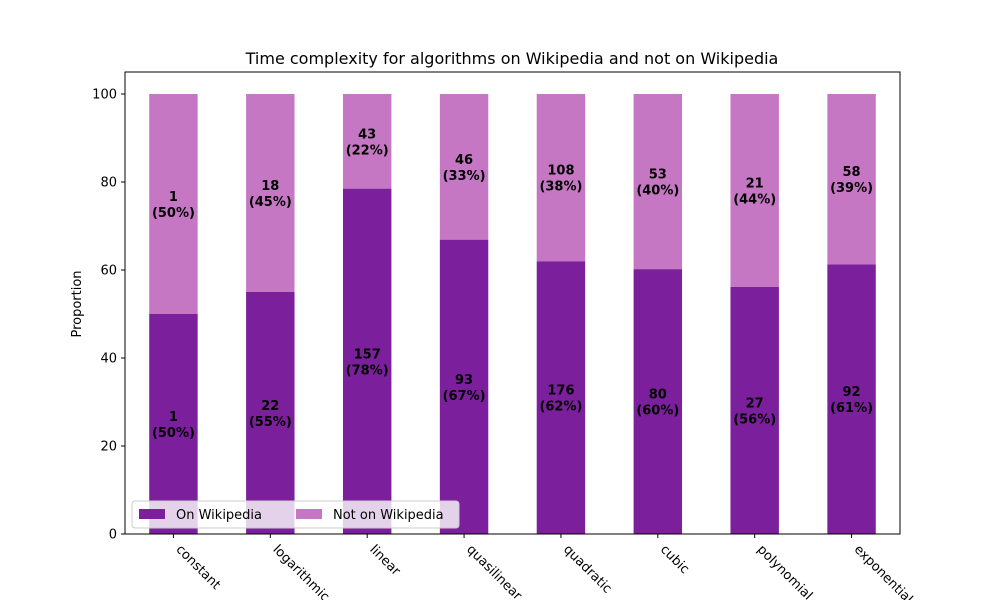  Describe the element at coordinates (388, 515) in the screenshot. I see `legend-label: Not on Wikipedia` at that location.